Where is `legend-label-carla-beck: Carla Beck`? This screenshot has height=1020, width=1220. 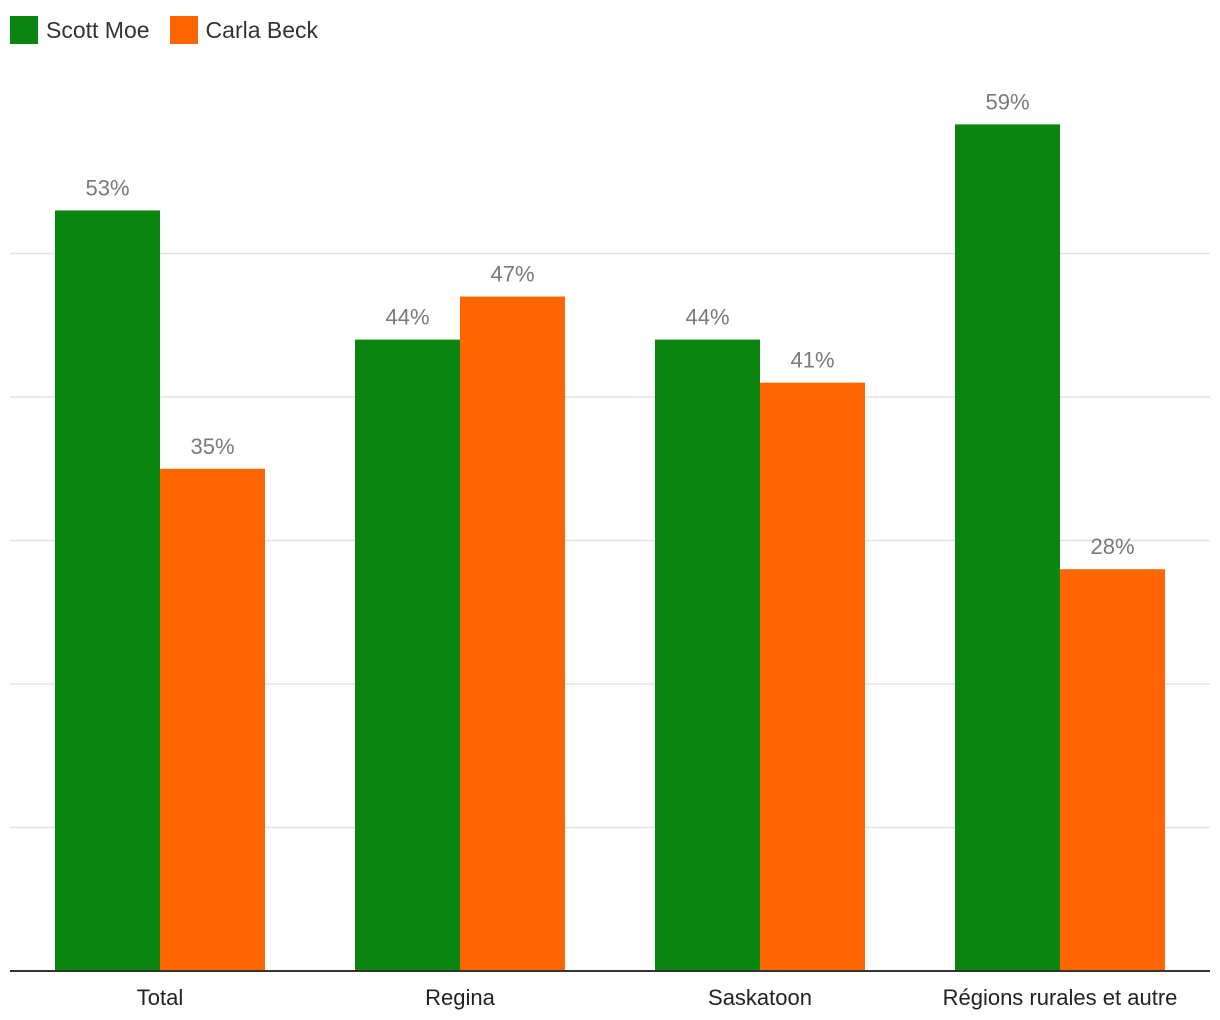
legend-label-carla-beck: Carla Beck is located at coordinates (262, 29).